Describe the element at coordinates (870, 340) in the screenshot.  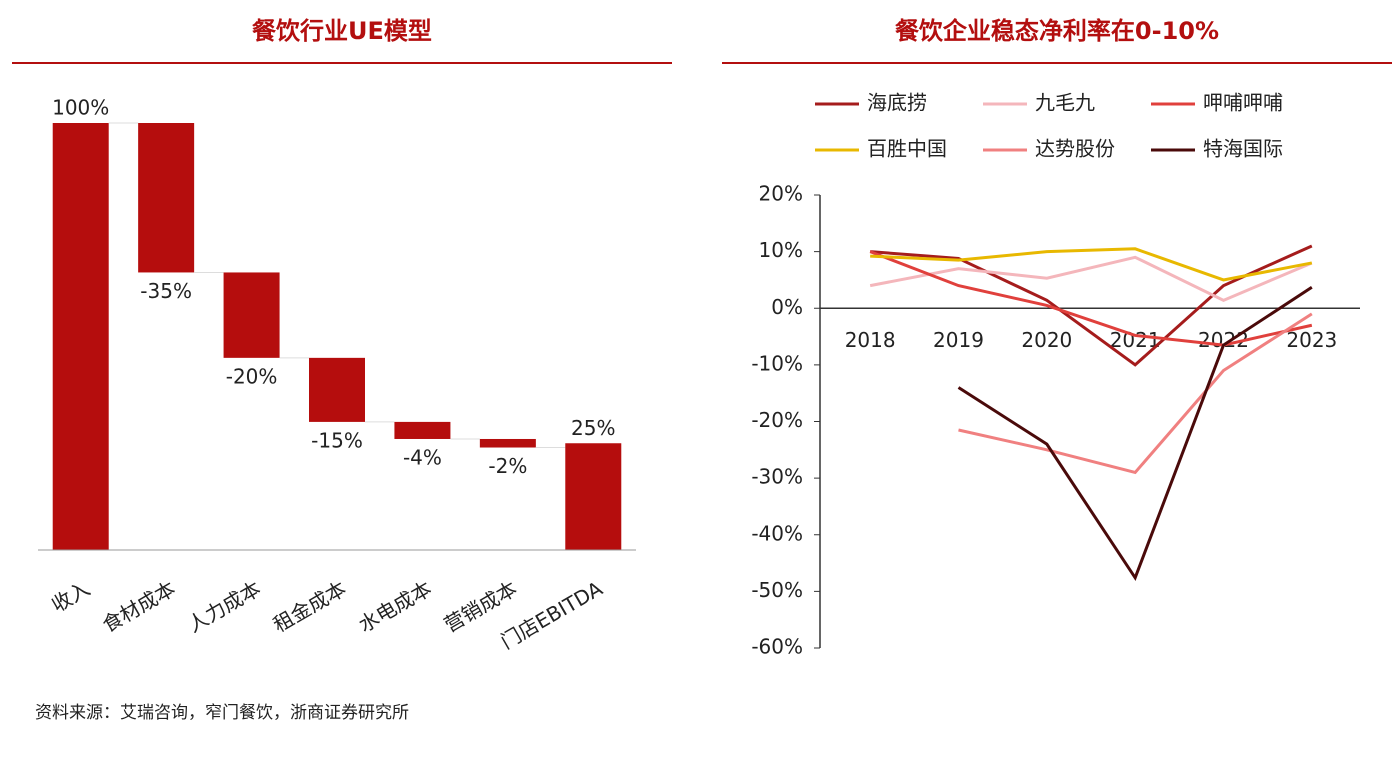
I see `x-tick-label: 2018` at that location.